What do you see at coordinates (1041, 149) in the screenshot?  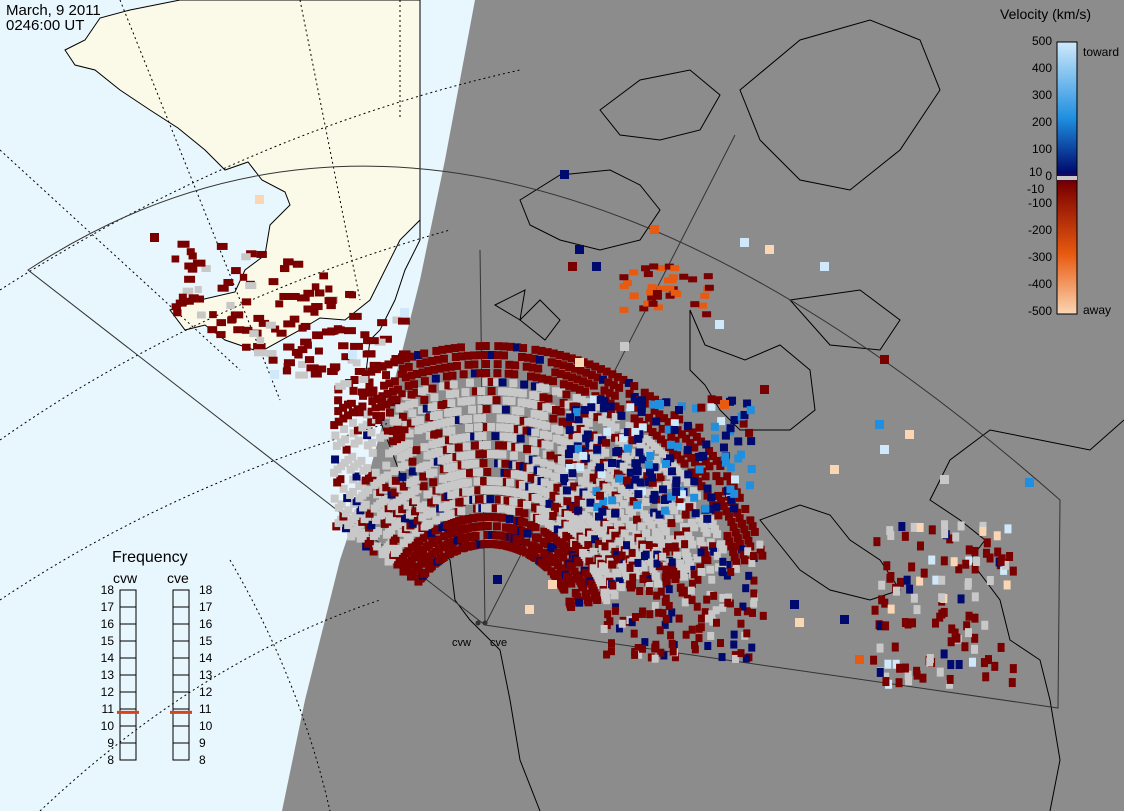 I see `velocity-tick-label: 100` at bounding box center [1041, 149].